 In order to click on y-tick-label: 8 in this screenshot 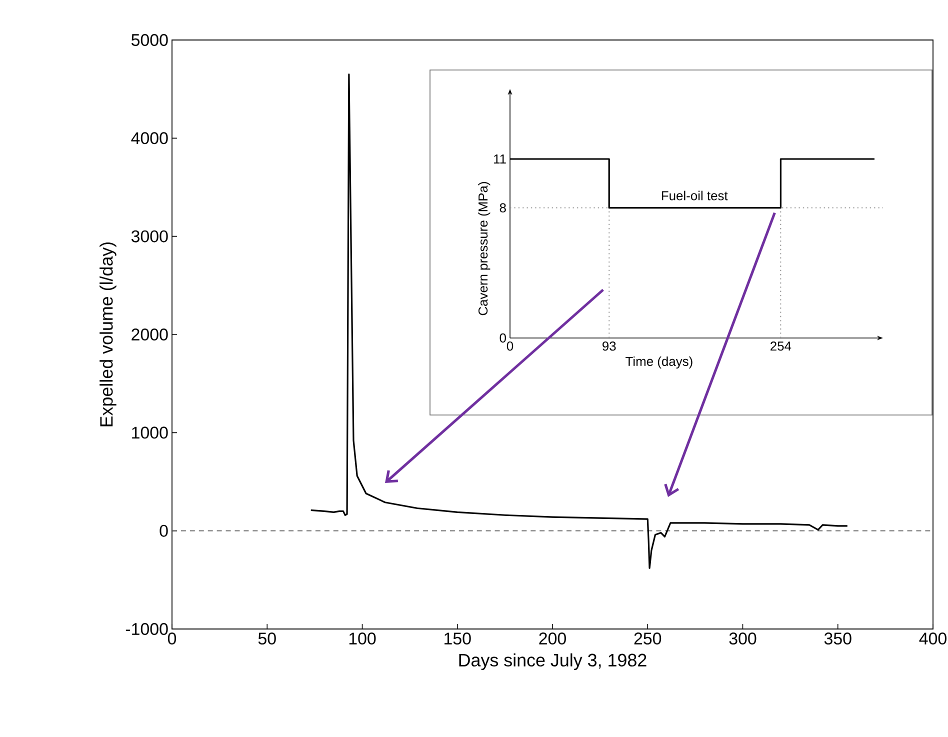, I will do `click(503, 207)`.